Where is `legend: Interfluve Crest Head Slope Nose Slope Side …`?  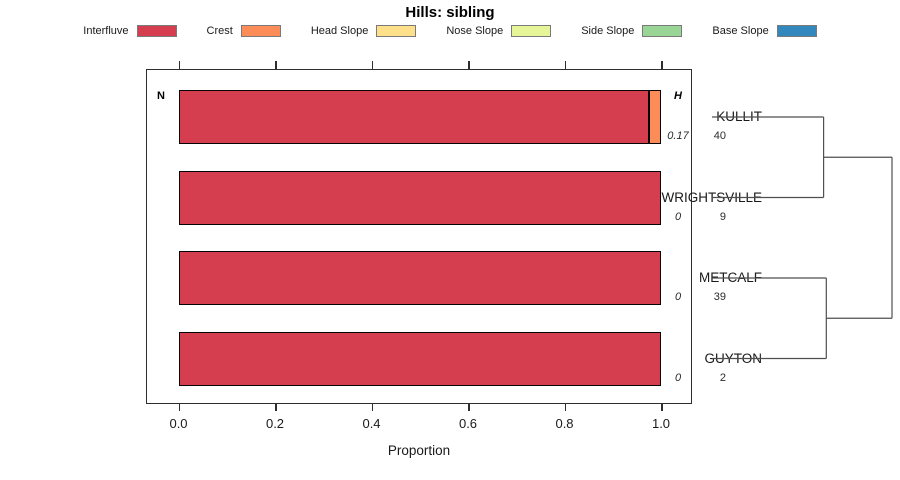
legend: Interfluve Crest Head Slope Nose Slope Side … is located at coordinates (450, 31).